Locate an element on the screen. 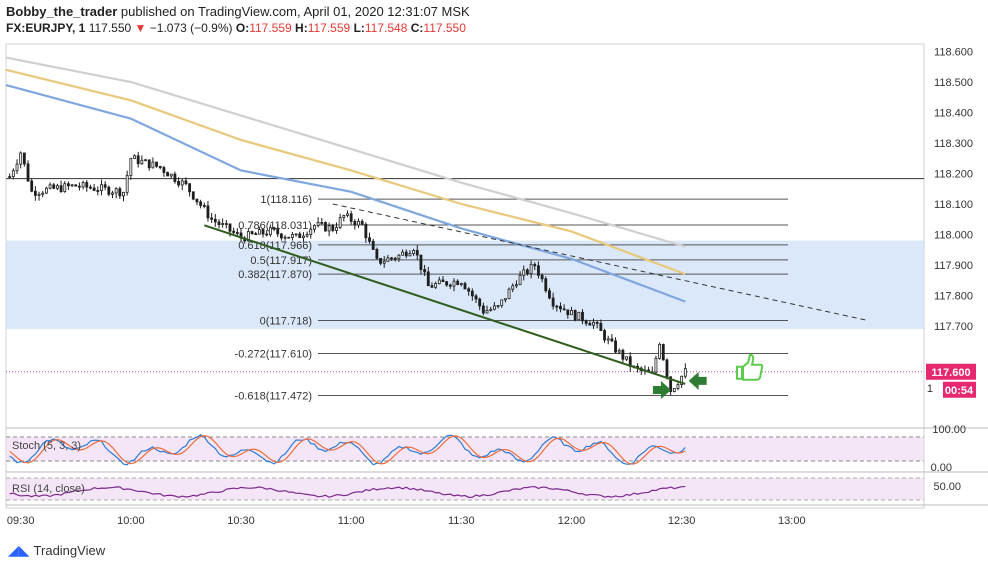 The image size is (988, 569). stoch-d-line is located at coordinates (347, 450).